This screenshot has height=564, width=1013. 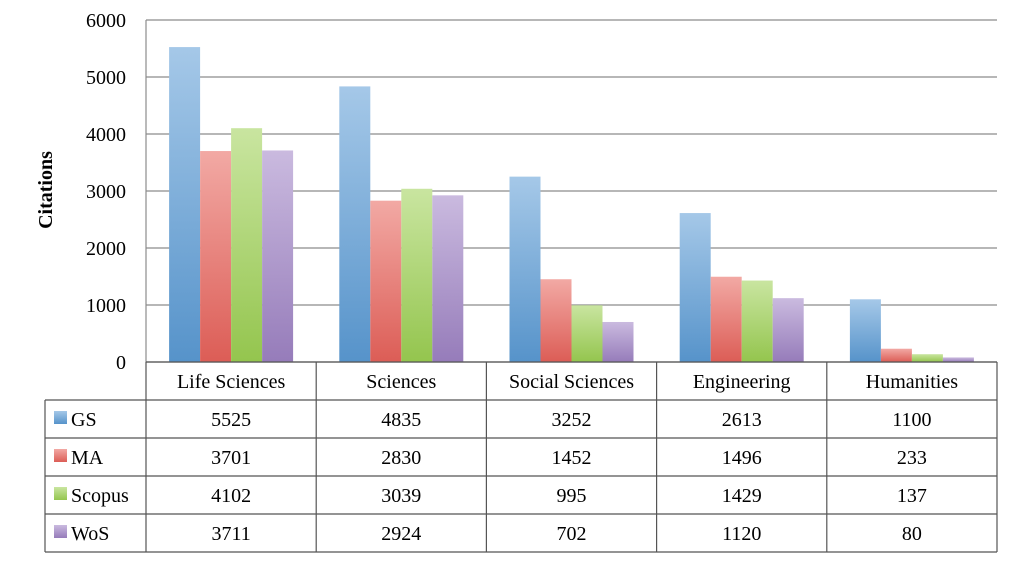 I want to click on y-axis-label: Citations, so click(x=46, y=190).